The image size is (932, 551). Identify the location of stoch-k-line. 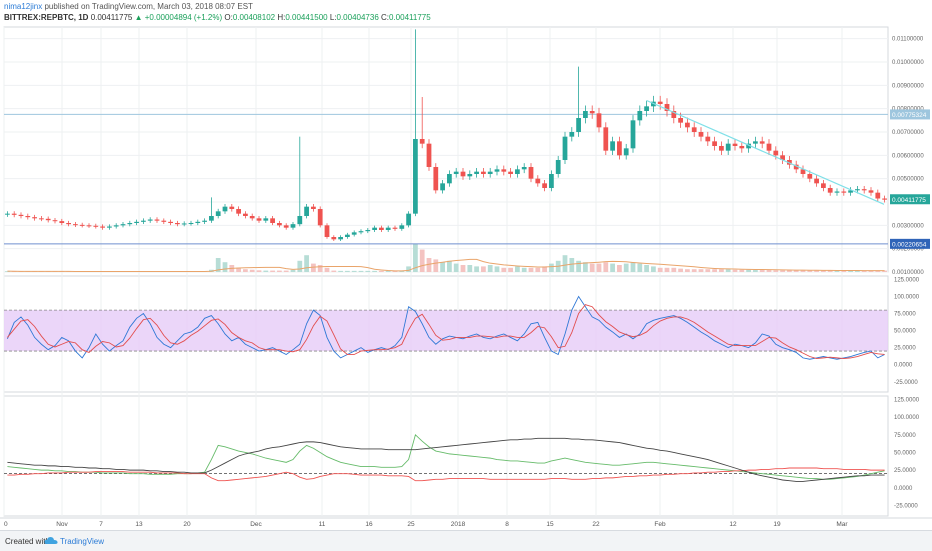
(445, 327).